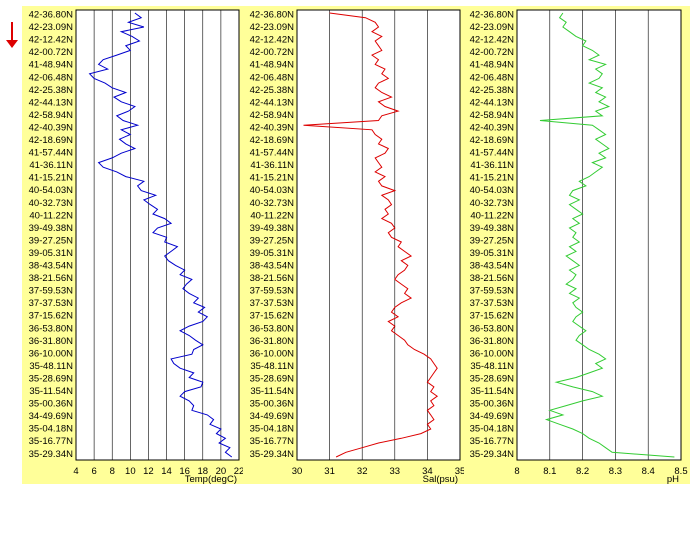 Image resolution: width=697 pixels, height=553 pixels. Describe the element at coordinates (516, 471) in the screenshot. I see `x-tick-label: 8` at that location.